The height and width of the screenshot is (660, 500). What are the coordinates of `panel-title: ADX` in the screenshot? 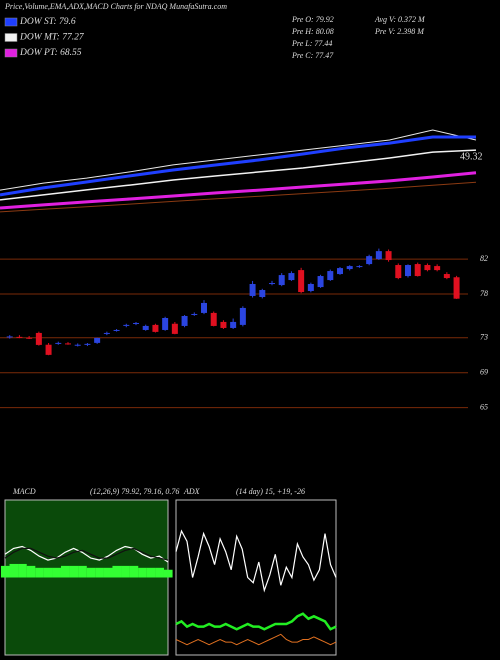 It's located at (192, 491).